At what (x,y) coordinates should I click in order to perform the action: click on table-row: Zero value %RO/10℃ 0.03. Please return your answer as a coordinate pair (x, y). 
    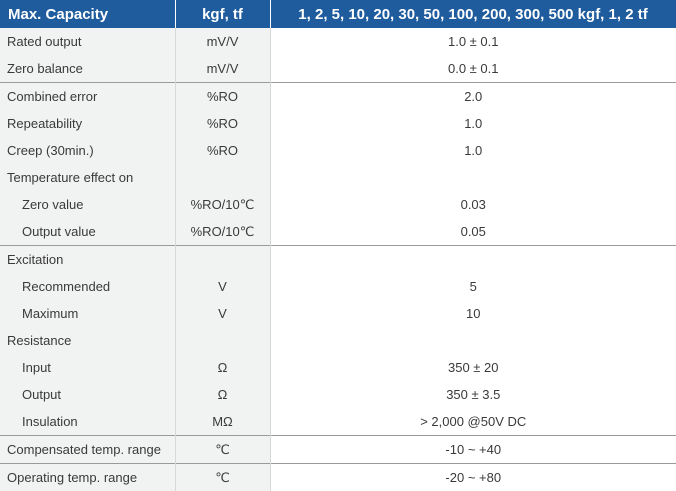
    Looking at the image, I should click on (338, 204).